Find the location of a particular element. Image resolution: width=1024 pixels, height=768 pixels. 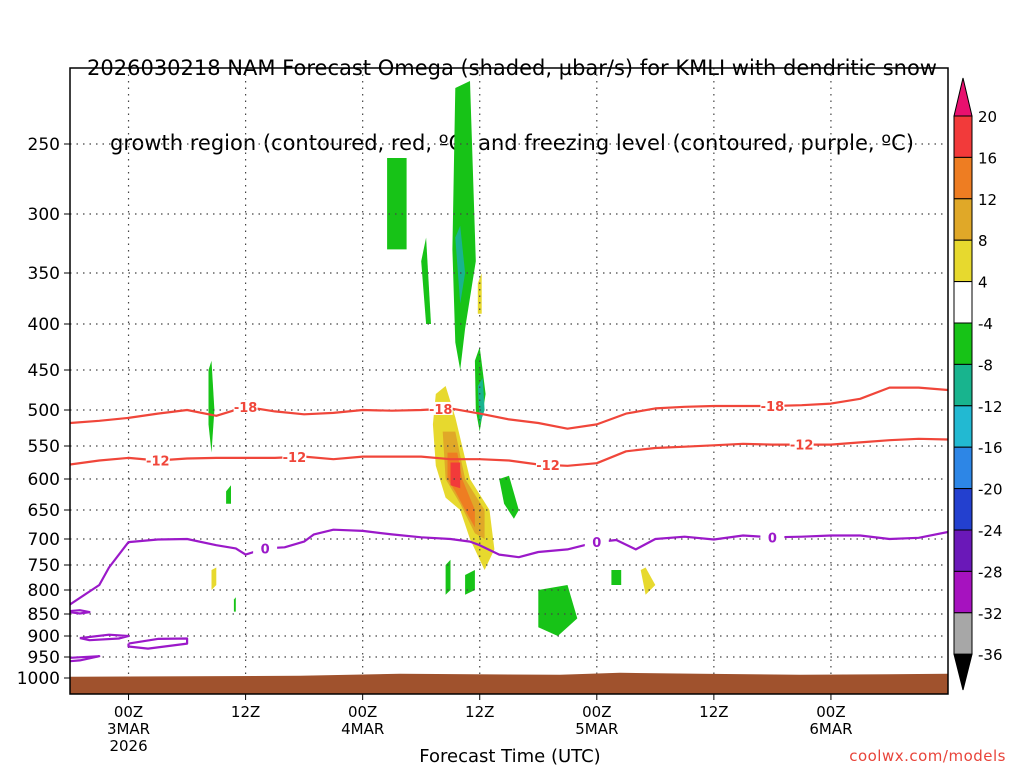

colorbar-label: -20 is located at coordinates (990, 490).